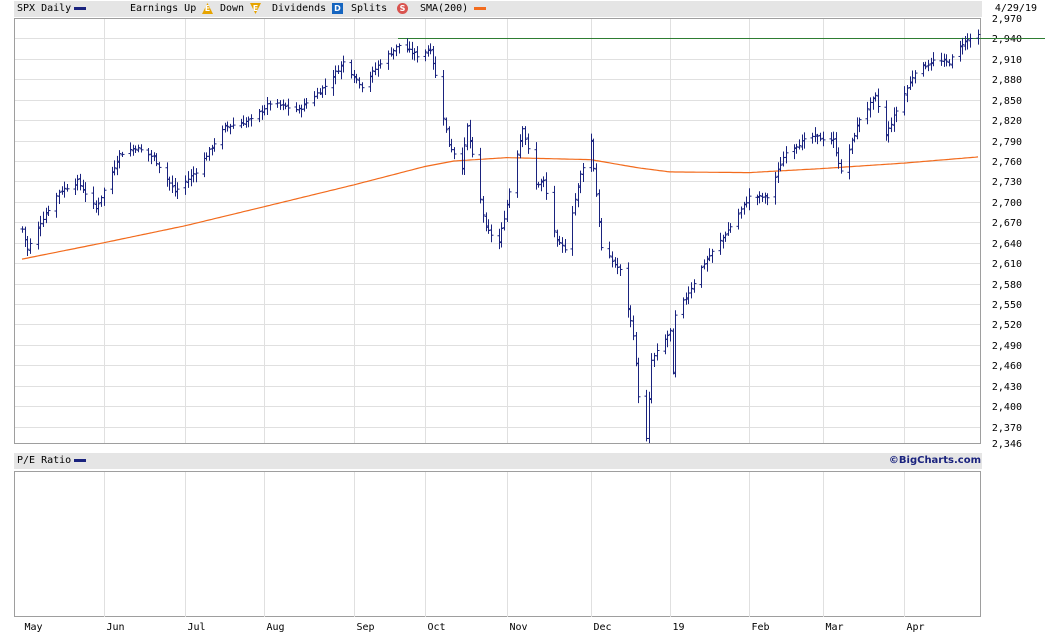  Describe the element at coordinates (916, 627) in the screenshot. I see `x-tick-label: Apr` at that location.